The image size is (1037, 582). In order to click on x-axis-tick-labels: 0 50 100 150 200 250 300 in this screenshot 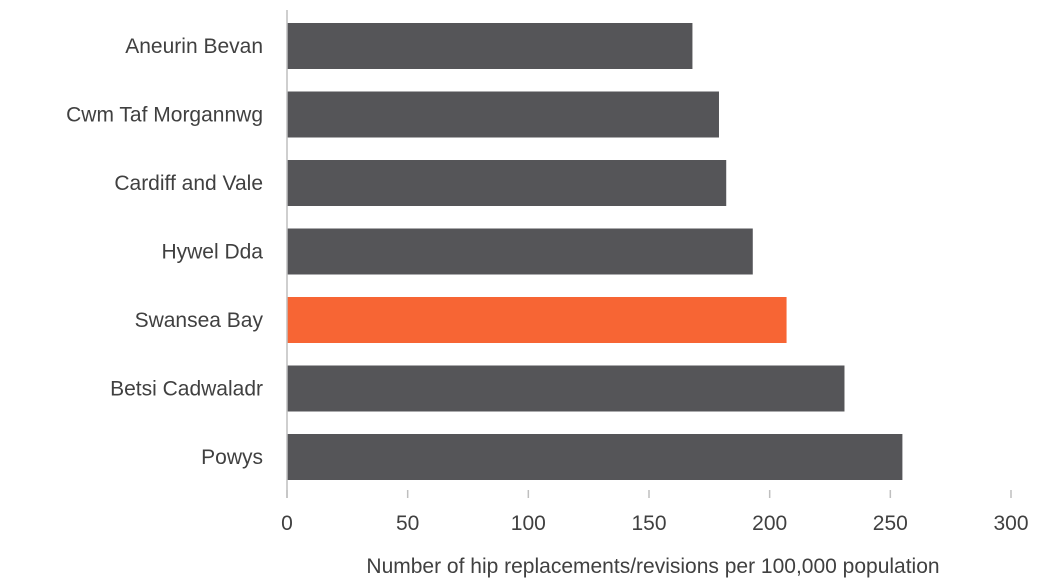, I will do `click(654, 523)`.